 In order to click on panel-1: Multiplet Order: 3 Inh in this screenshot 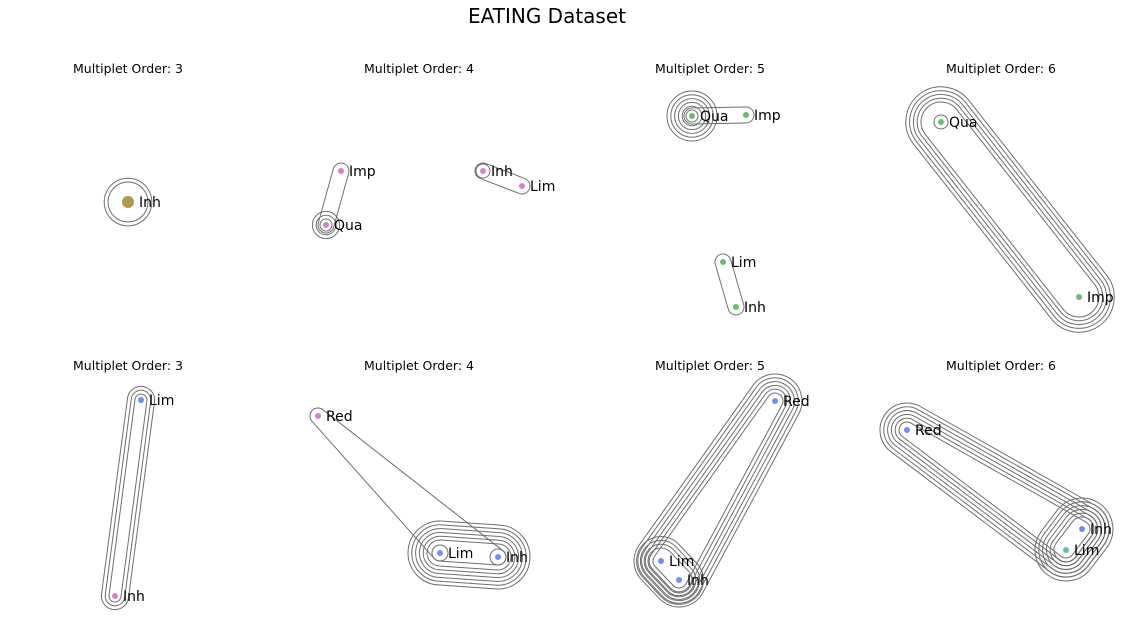, I will do `click(128, 144)`.